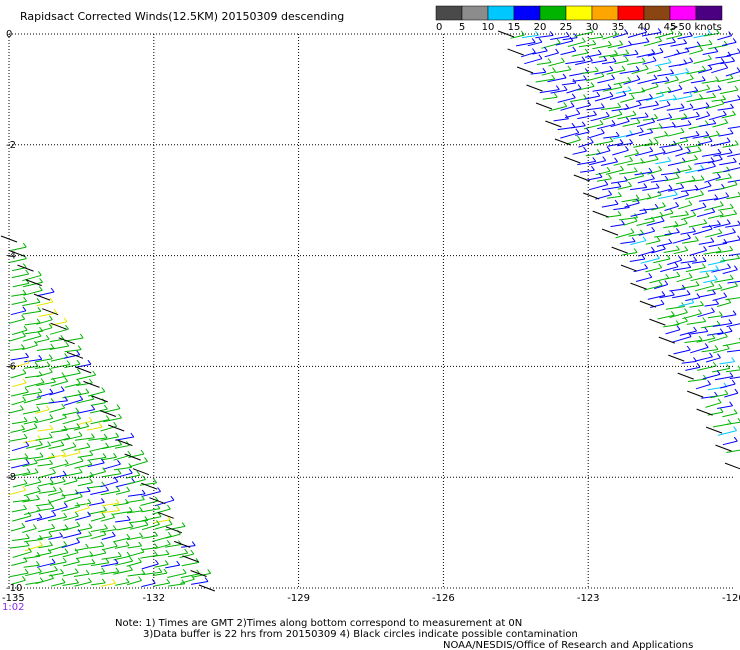  What do you see at coordinates (618, 27) in the screenshot?
I see `legend-label: 35` at bounding box center [618, 27].